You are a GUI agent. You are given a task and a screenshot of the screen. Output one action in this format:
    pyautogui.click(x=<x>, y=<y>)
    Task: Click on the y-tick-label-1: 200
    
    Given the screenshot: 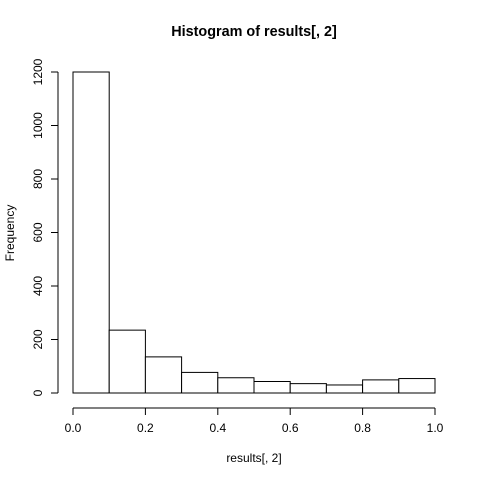 What is the action you would take?
    pyautogui.click(x=38, y=339)
    